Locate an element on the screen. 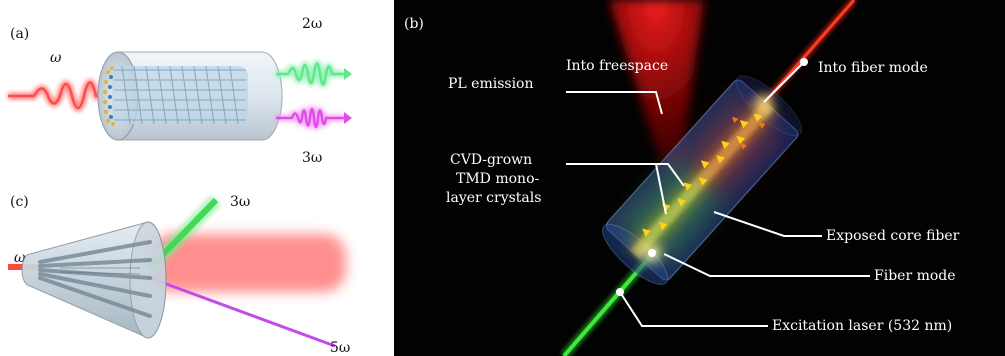  panel-a-label: (a) is located at coordinates (19, 34).